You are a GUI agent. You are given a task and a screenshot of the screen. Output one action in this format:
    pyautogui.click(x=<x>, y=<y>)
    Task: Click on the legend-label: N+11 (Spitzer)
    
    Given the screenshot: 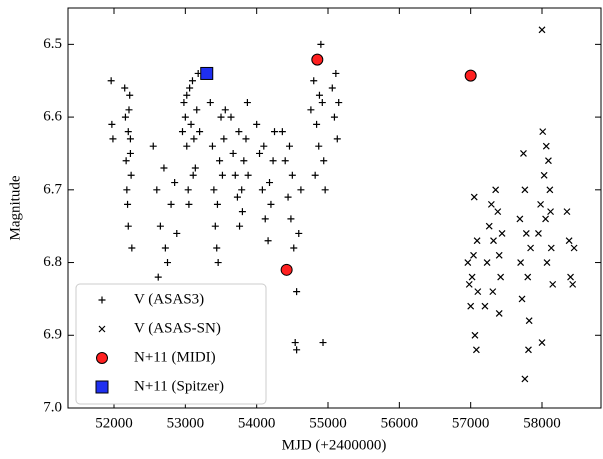 What is the action you would take?
    pyautogui.click(x=179, y=386)
    